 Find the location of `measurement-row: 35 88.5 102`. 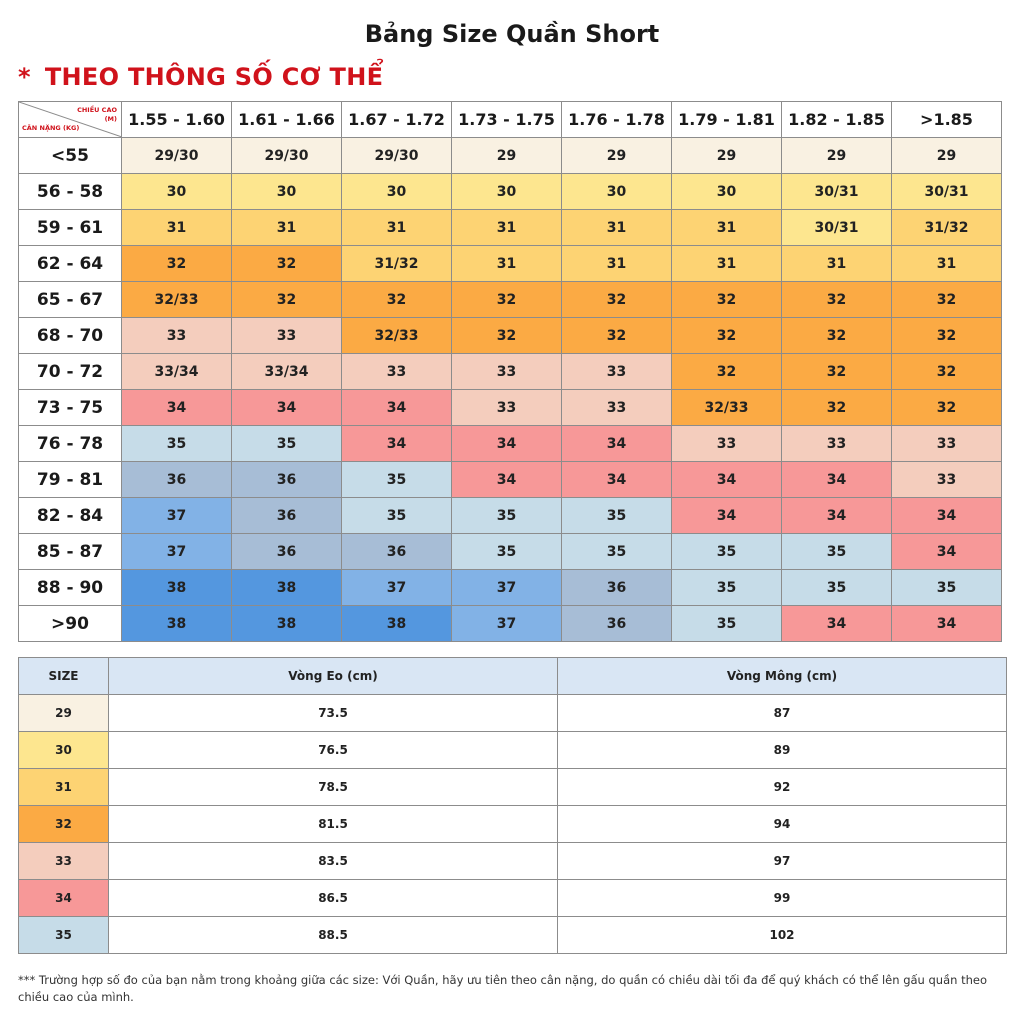

measurement-row: 35 88.5 102 is located at coordinates (512, 935).